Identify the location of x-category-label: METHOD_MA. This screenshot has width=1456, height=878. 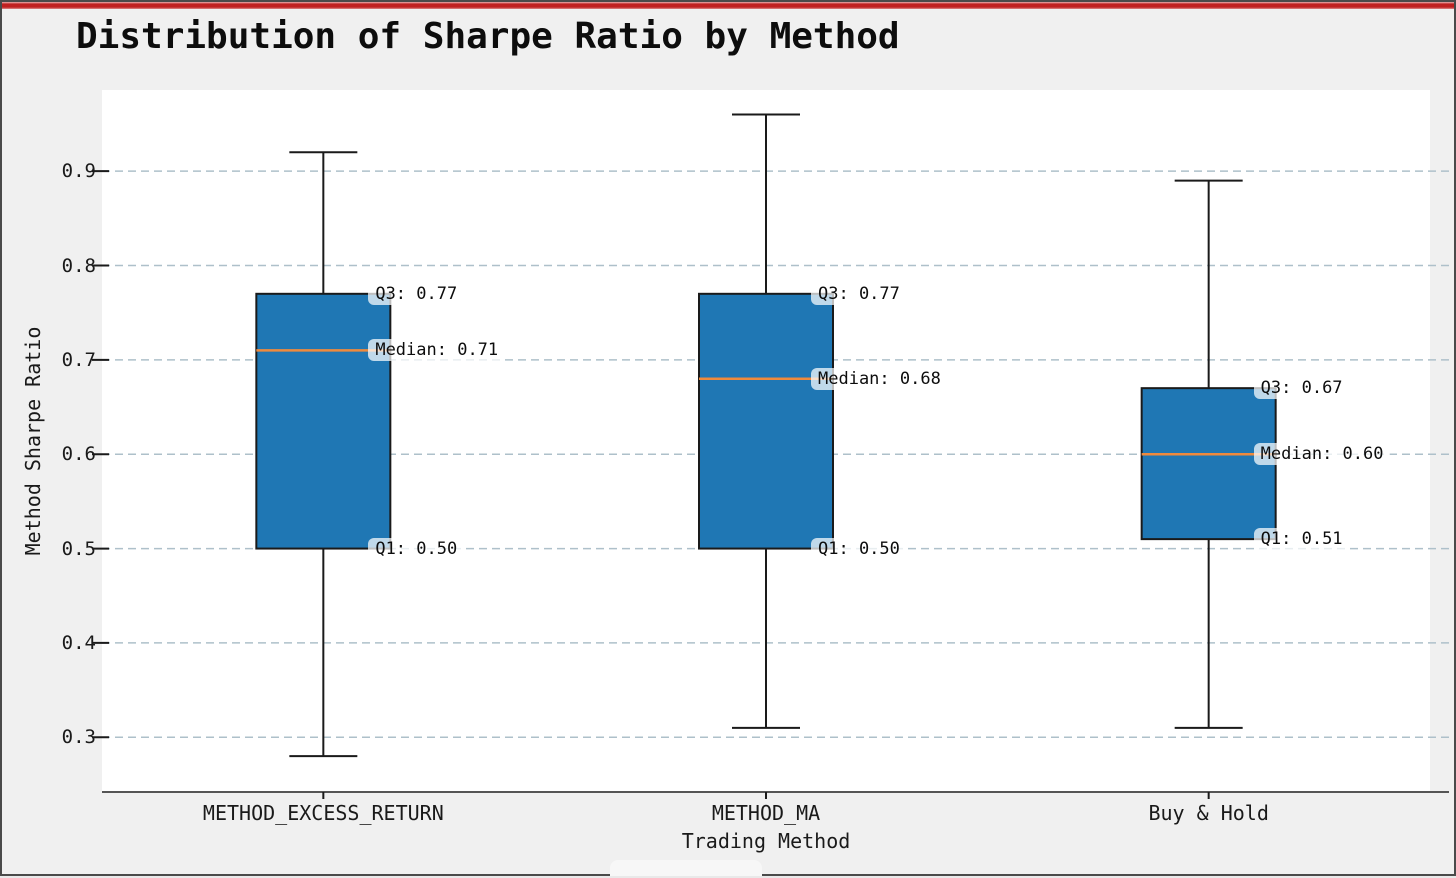
(766, 813).